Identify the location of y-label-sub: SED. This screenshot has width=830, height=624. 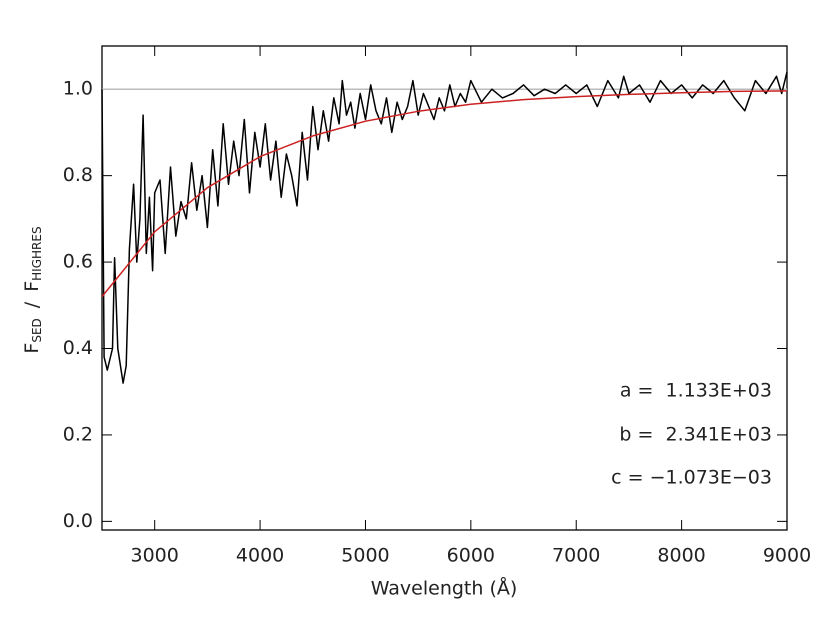
(37, 330).